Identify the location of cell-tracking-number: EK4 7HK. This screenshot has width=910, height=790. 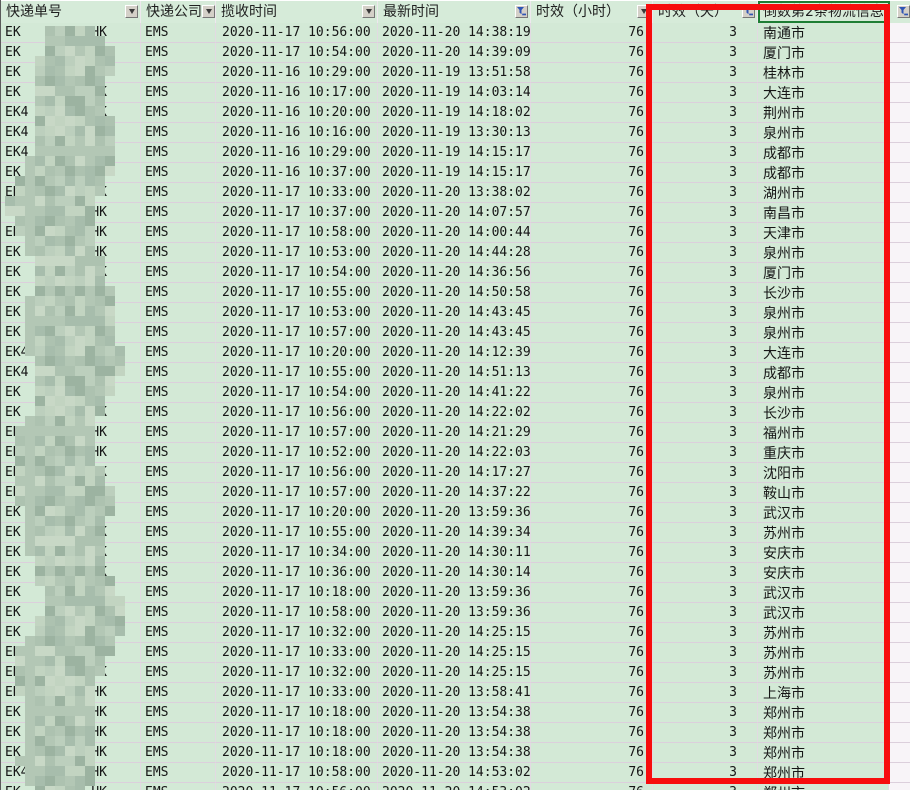
(71, 133).